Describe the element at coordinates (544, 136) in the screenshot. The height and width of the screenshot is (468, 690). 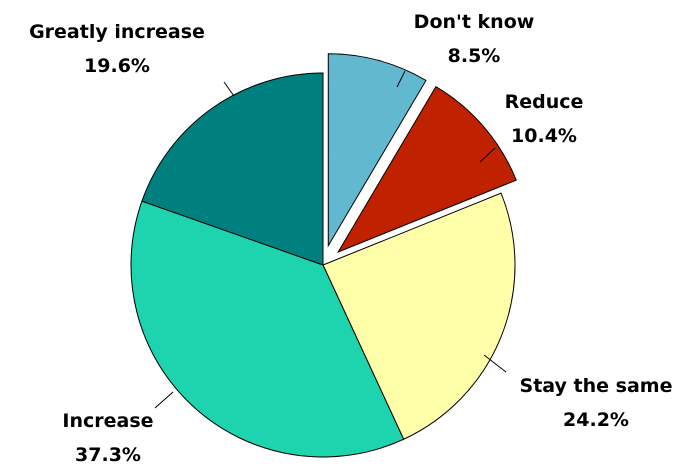
I see `slice-value-reduce: 10.4%` at that location.